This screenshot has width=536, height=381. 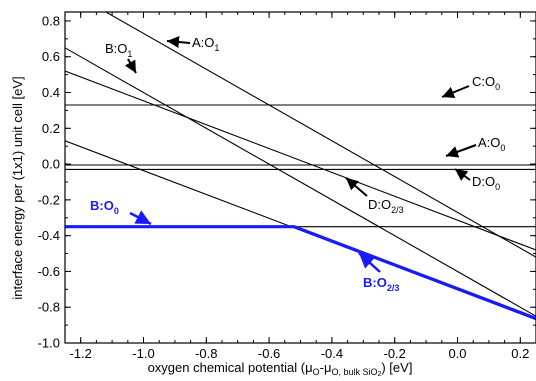 I want to click on xlab-sub2: O, bulk SiO, so click(x=354, y=372).